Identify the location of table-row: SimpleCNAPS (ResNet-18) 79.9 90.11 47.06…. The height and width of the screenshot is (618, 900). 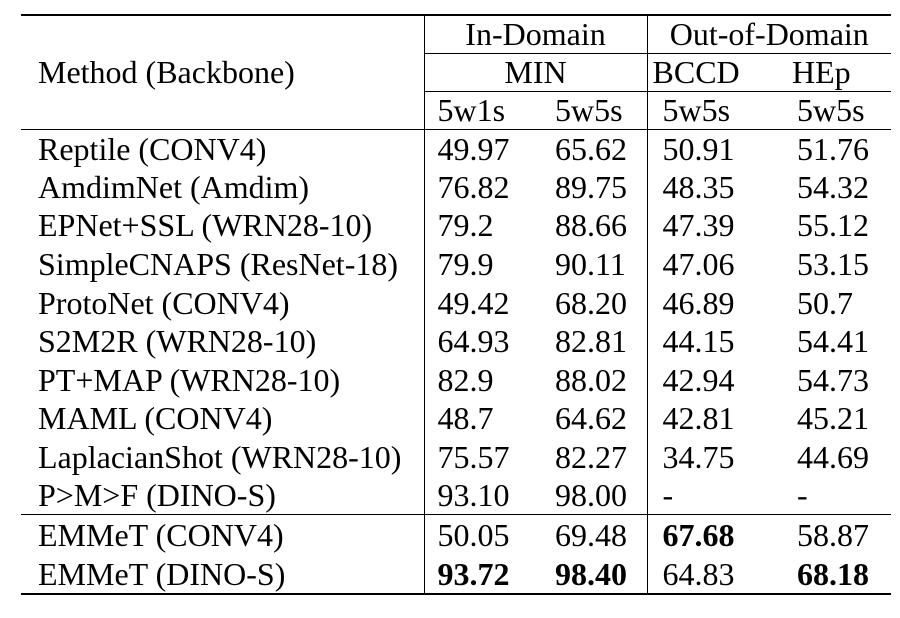
(456, 264).